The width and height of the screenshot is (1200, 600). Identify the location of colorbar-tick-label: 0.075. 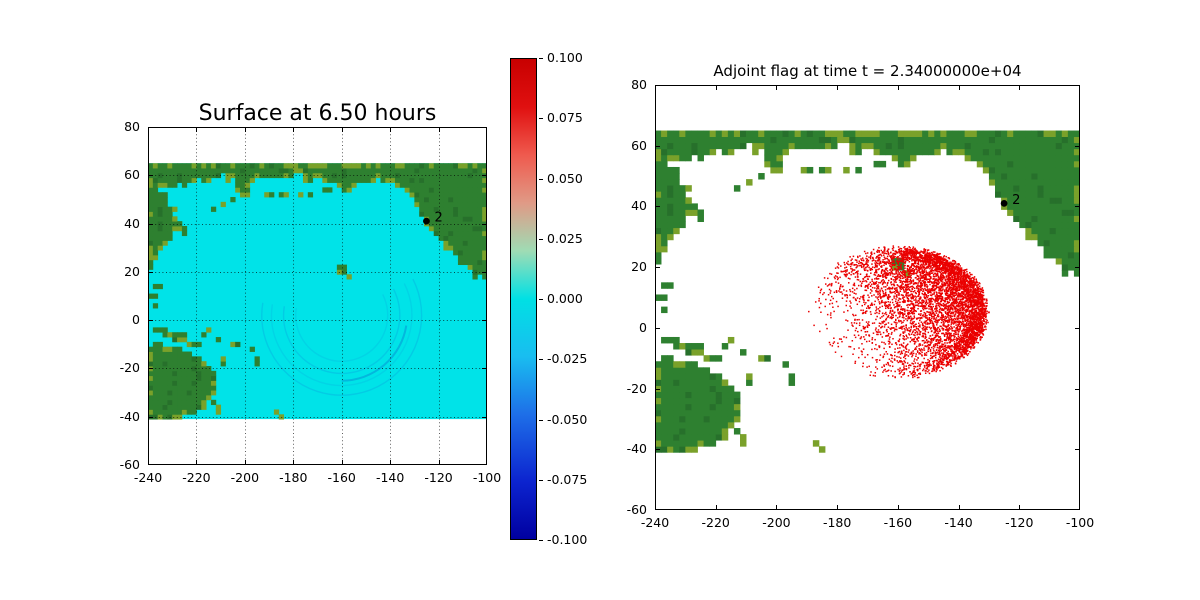
(565, 117).